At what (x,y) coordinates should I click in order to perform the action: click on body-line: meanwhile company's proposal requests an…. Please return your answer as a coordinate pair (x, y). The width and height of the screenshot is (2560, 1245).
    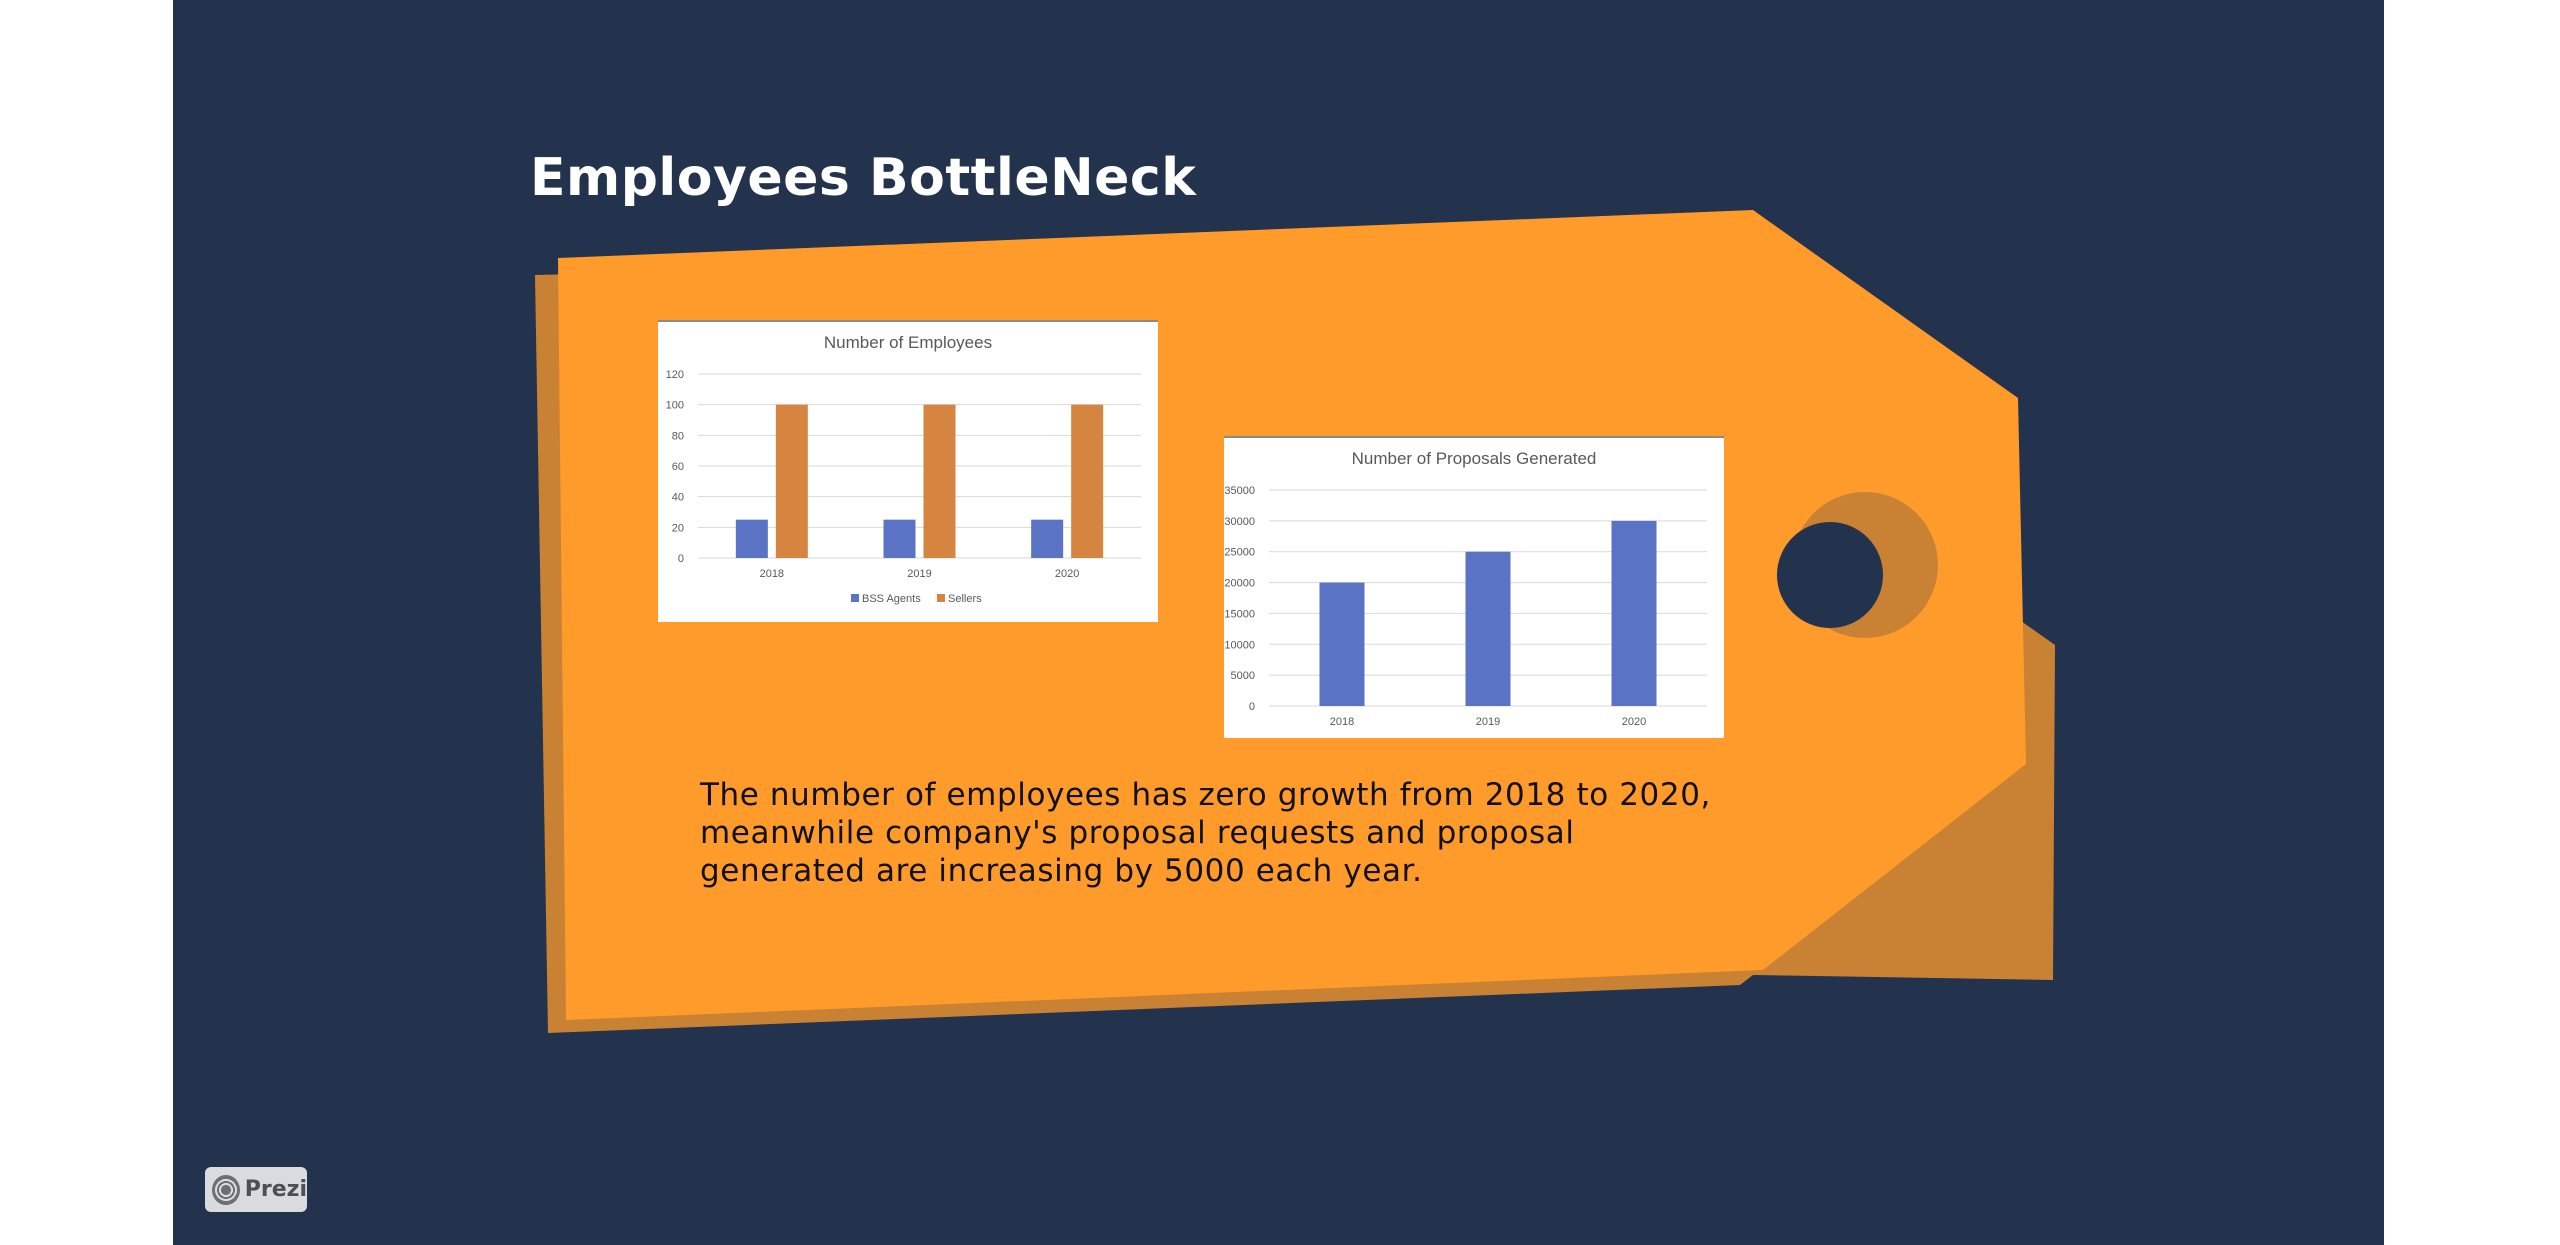
    Looking at the image, I should click on (1137, 833).